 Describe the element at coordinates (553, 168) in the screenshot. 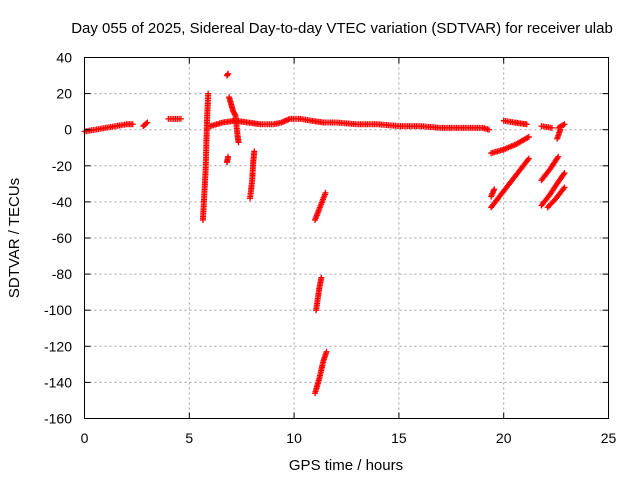

I see `series-arcs-21-8-22-9h` at that location.